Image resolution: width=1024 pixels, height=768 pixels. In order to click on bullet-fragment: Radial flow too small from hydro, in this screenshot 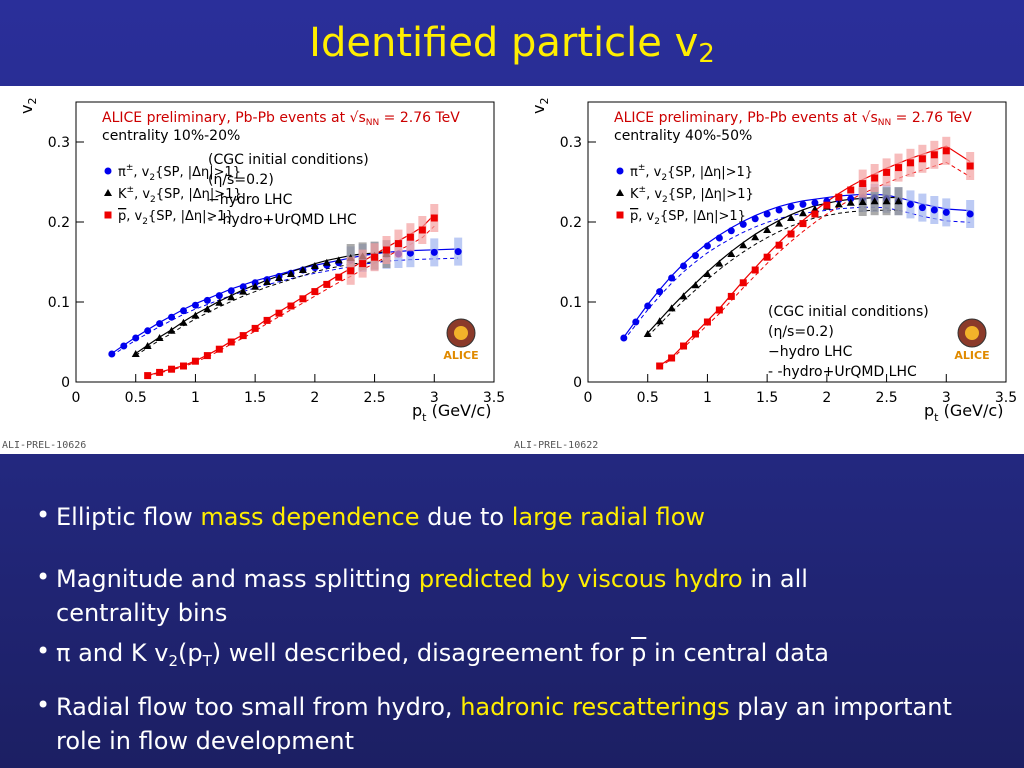, I will do `click(258, 707)`.